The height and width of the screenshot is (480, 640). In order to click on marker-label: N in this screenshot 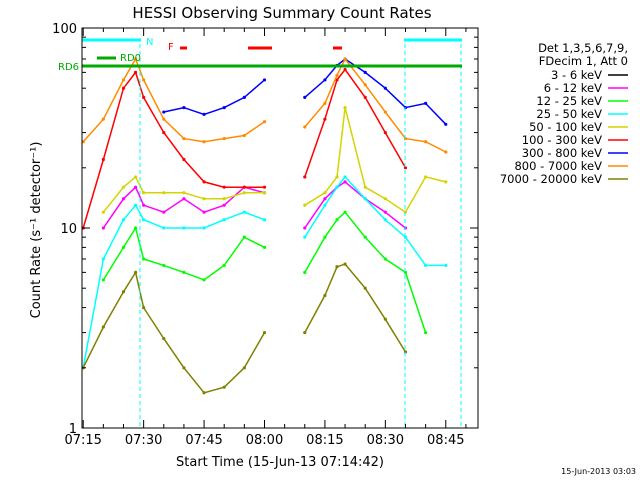, I will do `click(149, 42)`.